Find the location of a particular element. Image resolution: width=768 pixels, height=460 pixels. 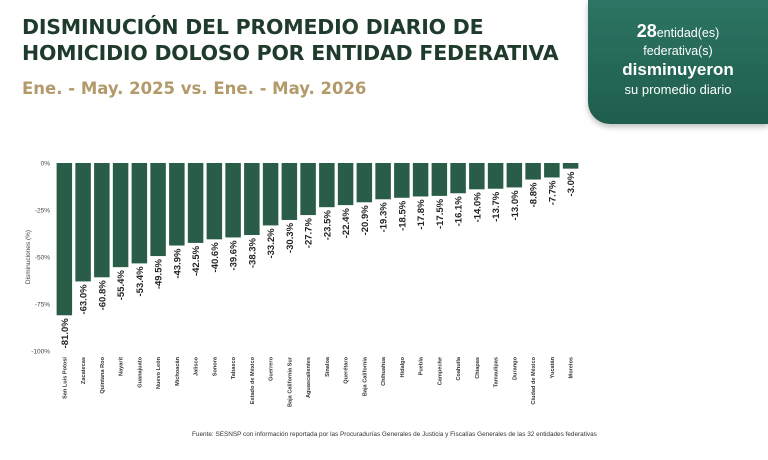

category-label: Yucatán is located at coordinates (553, 367).